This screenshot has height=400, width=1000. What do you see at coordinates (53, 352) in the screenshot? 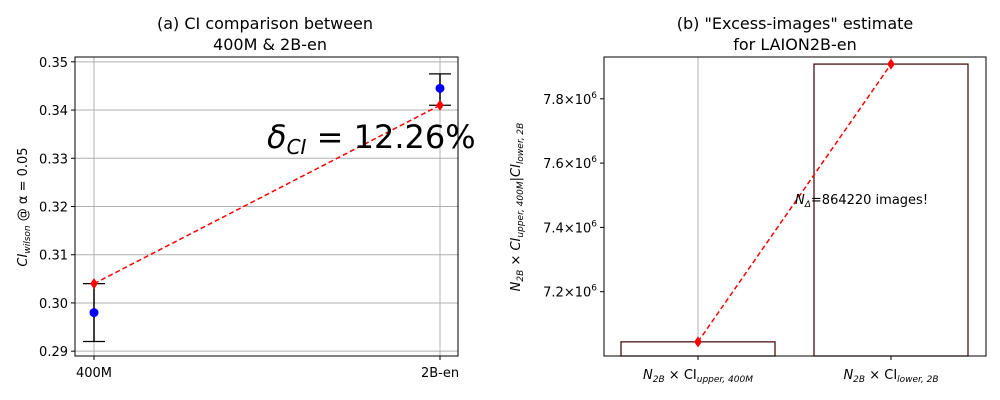
I see `chart-a-y-tick-label: 0.29` at bounding box center [53, 352].